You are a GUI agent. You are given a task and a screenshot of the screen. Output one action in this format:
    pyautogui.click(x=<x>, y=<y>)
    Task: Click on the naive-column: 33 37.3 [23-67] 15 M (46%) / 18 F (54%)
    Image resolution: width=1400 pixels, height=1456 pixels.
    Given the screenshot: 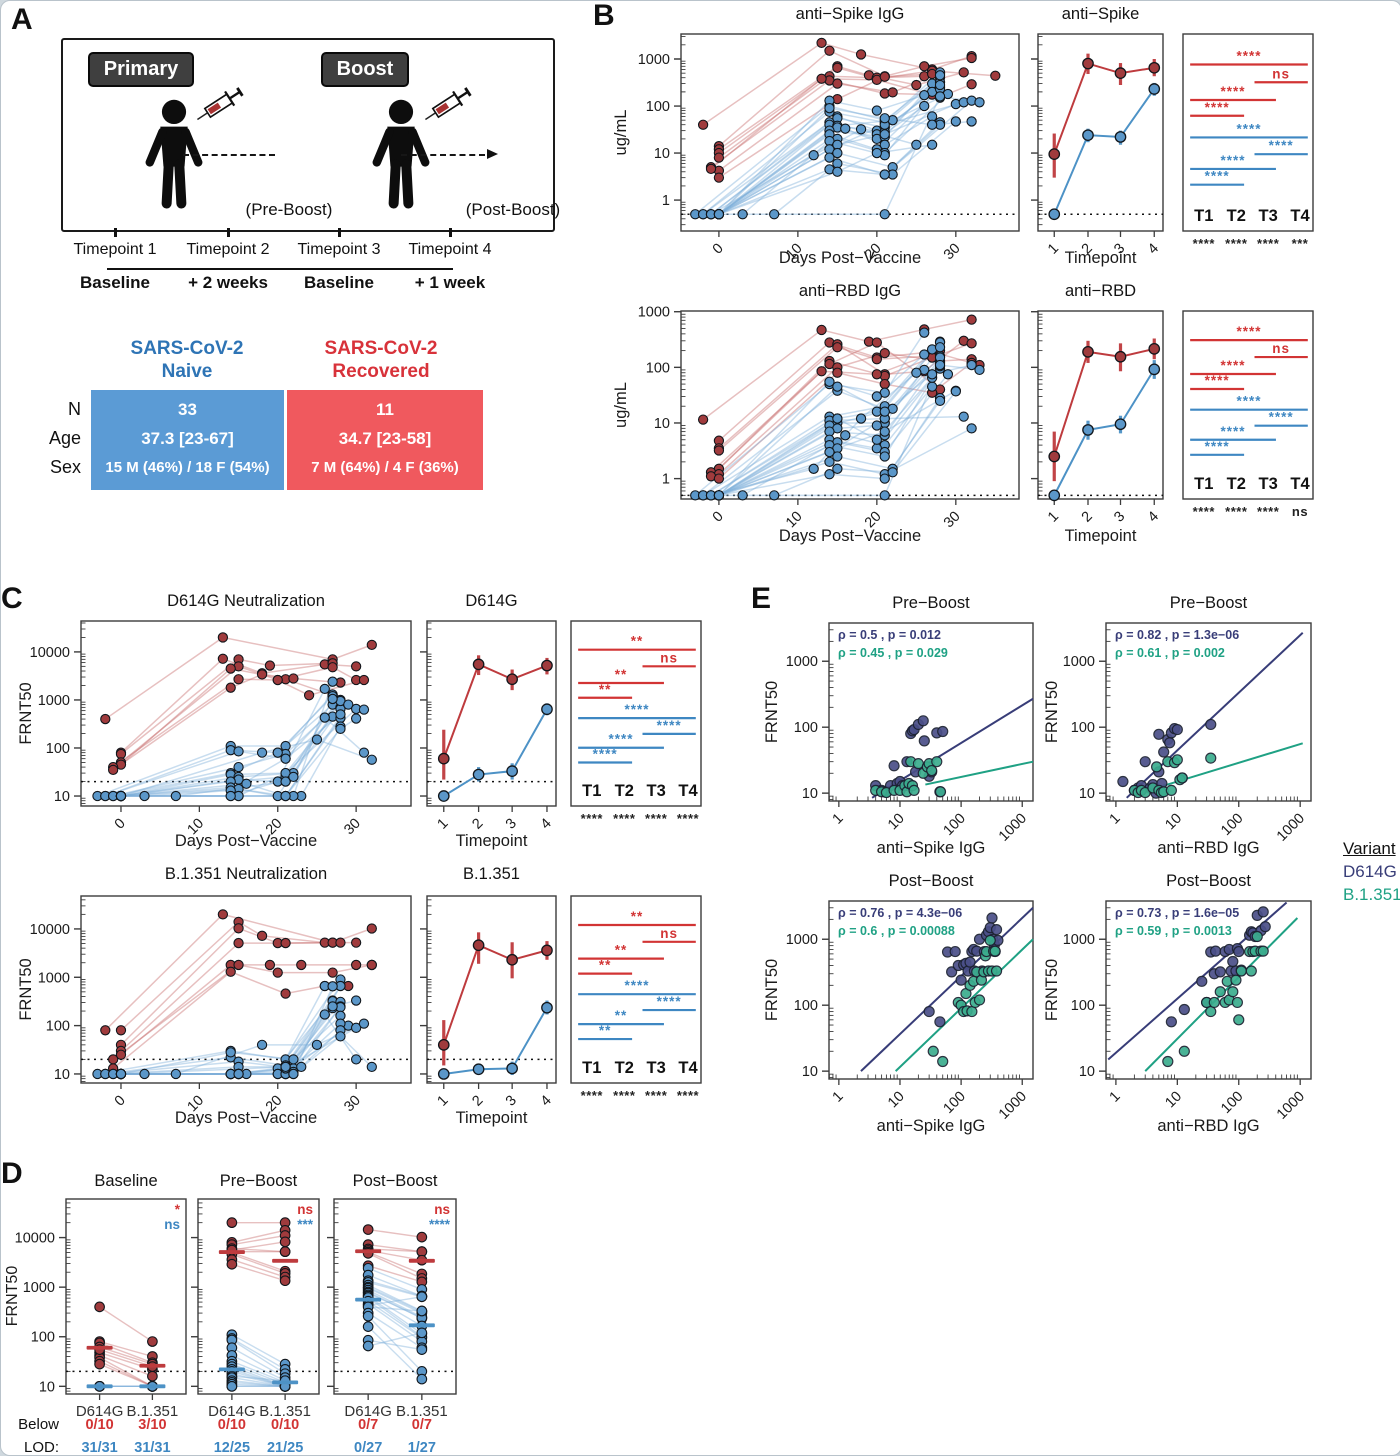 What is the action you would take?
    pyautogui.click(x=187, y=440)
    